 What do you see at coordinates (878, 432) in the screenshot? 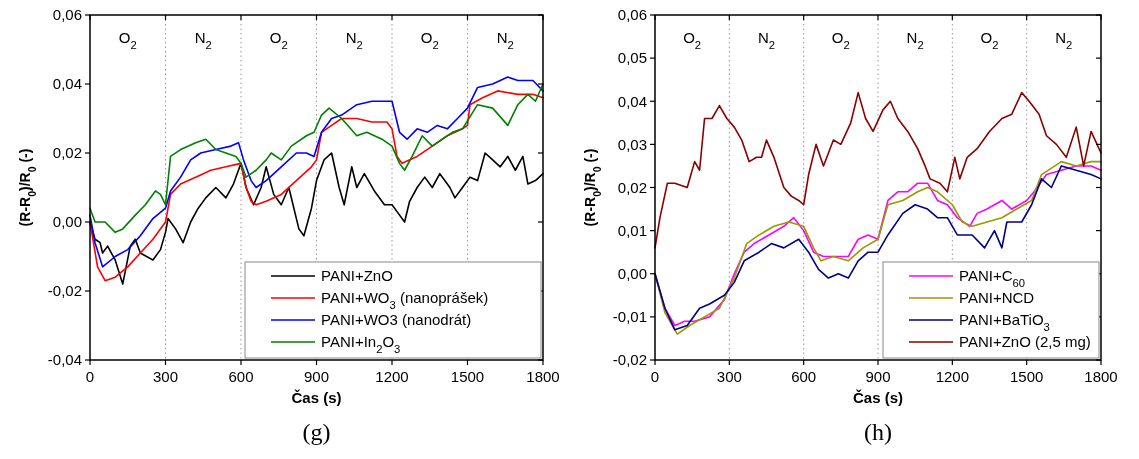
I see `text: (h)` at bounding box center [878, 432].